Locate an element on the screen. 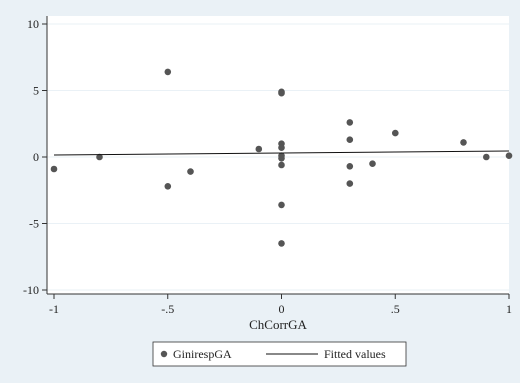 Image resolution: width=520 pixels, height=383 pixels. fitted-line is located at coordinates (281, 153).